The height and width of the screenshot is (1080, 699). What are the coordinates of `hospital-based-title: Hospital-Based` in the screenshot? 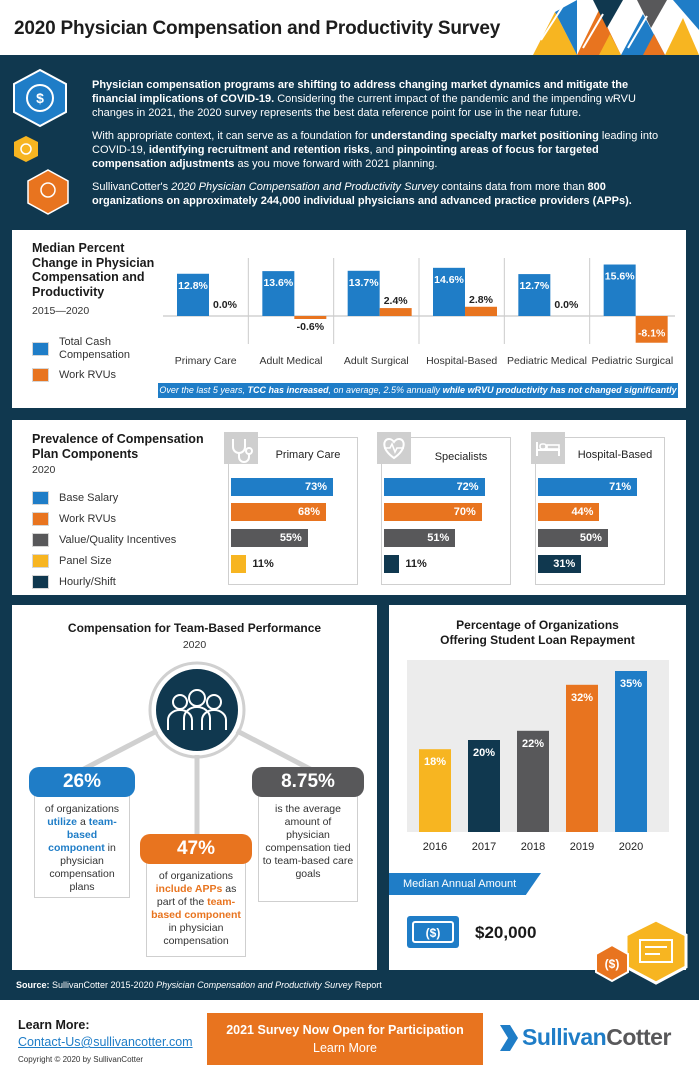 It's located at (615, 455).